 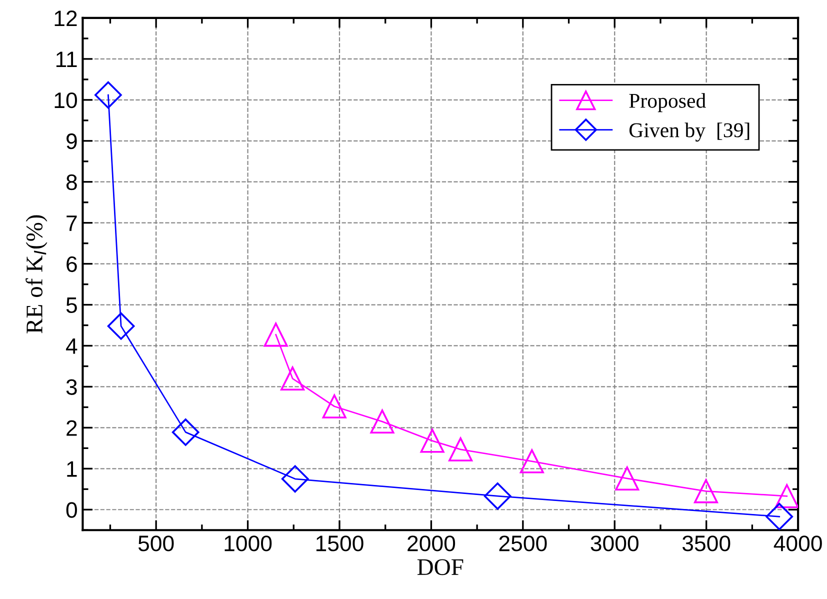 I want to click on x-tick-label: 1500, so click(x=340, y=544).